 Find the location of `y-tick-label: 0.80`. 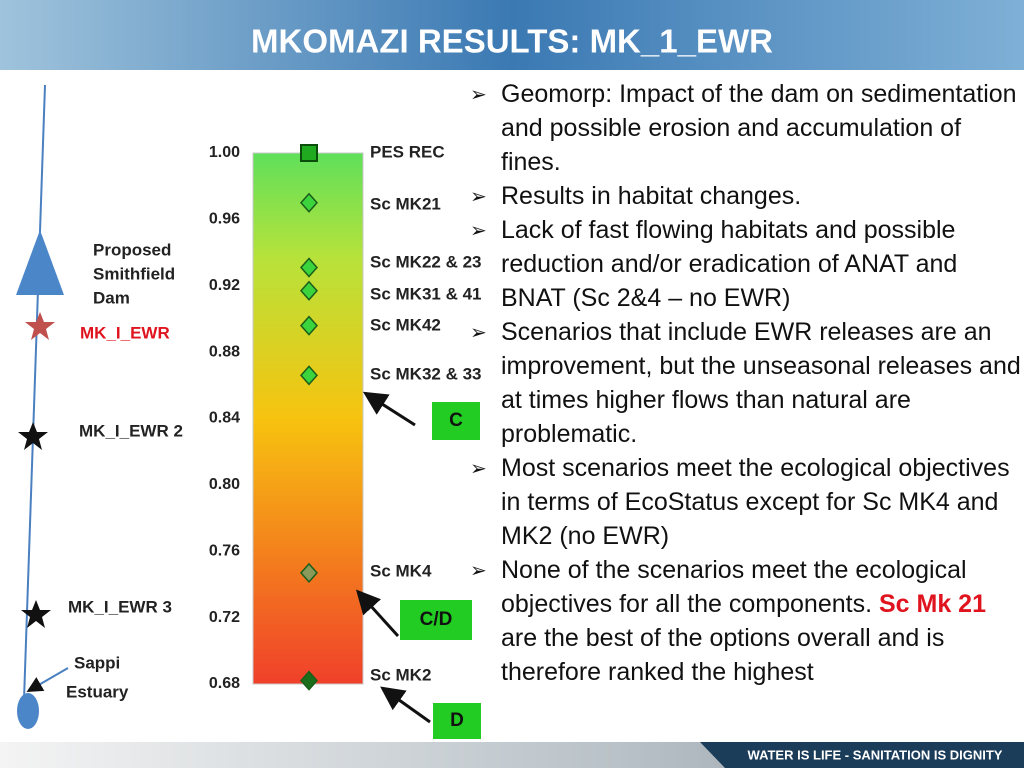

y-tick-label: 0.80 is located at coordinates (224, 484).